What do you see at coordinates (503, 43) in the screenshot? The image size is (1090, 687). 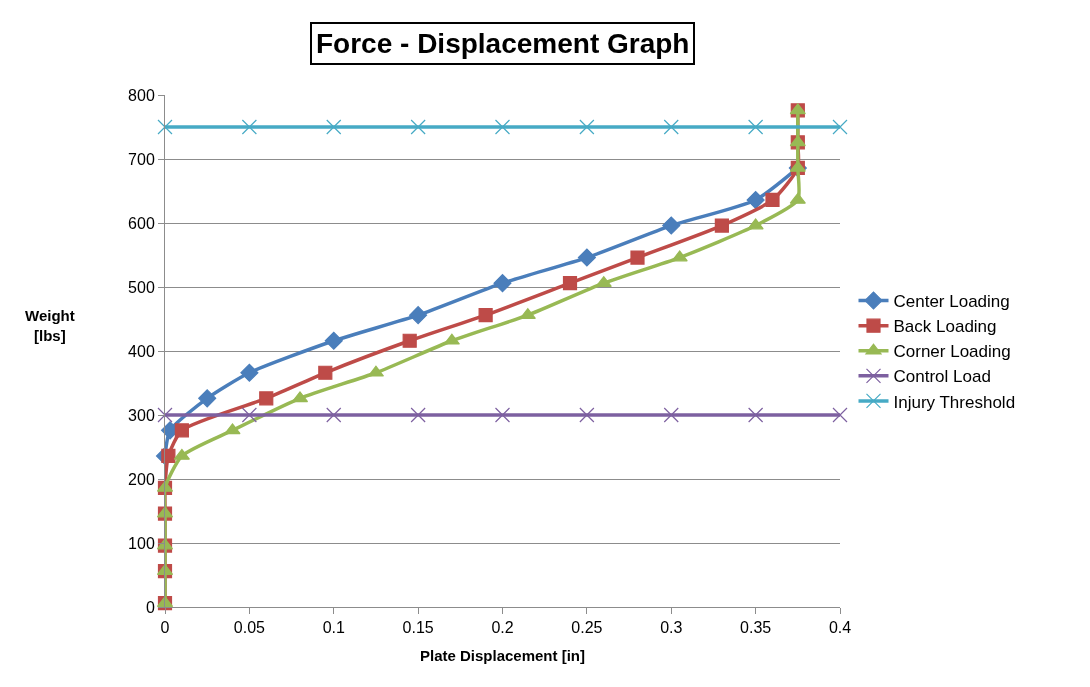 I see `chart-title: Force - Displacement Graph` at bounding box center [503, 43].